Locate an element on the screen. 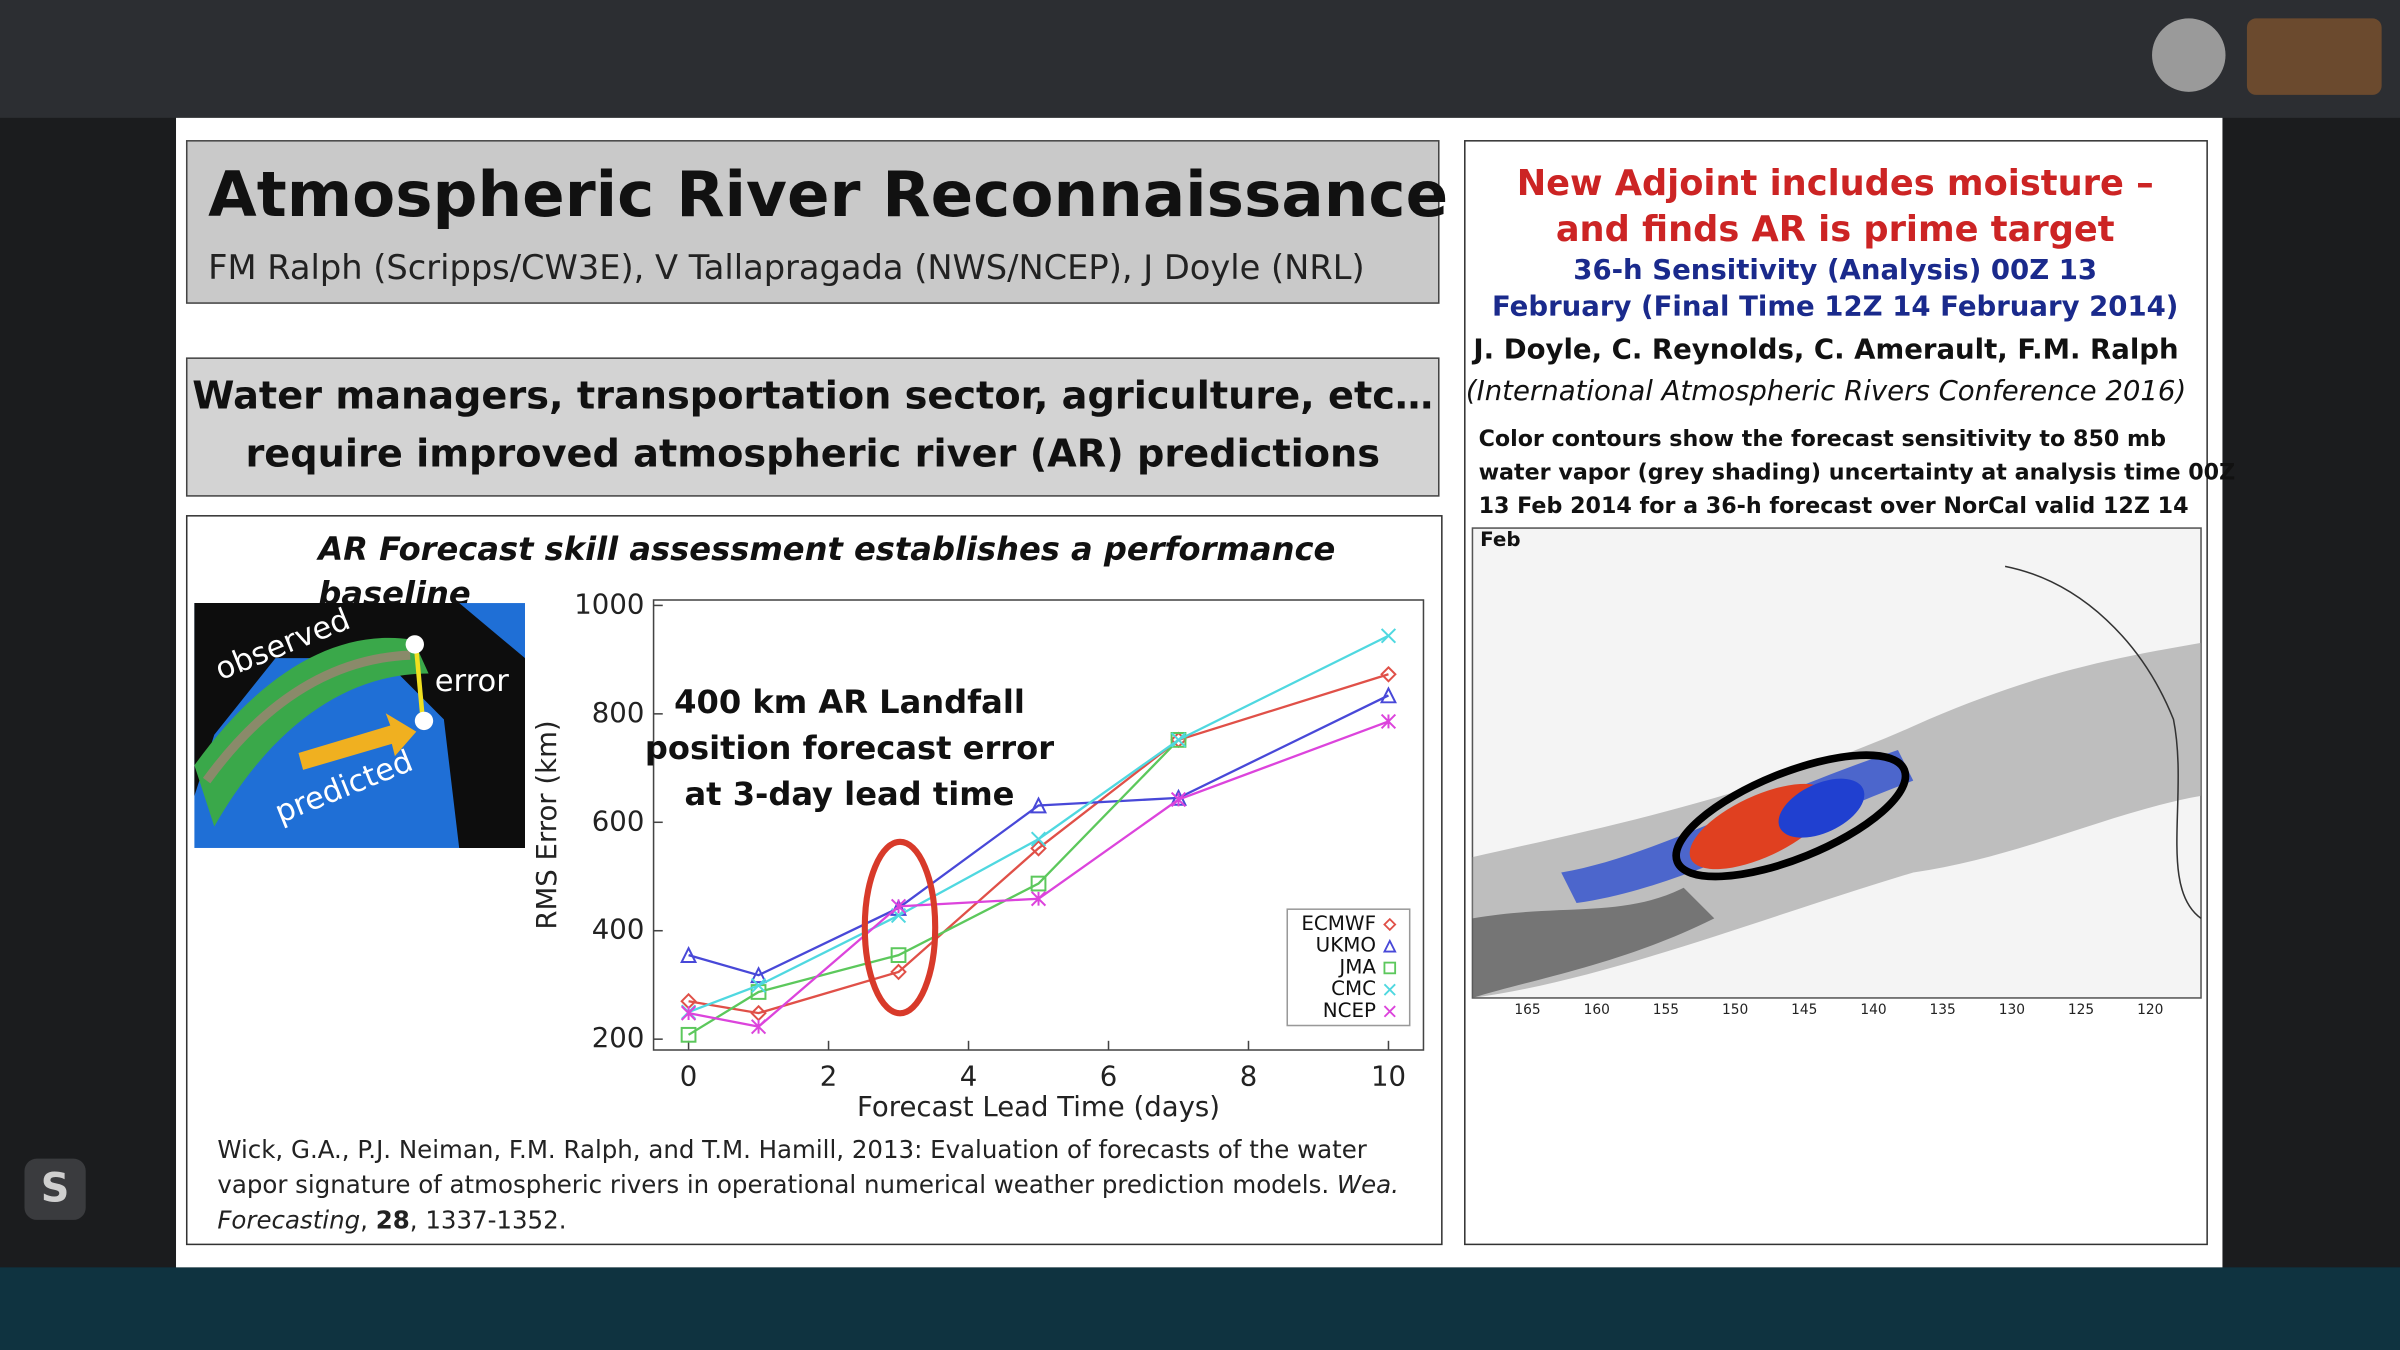  longitude-label: 130 is located at coordinates (2012, 1010).